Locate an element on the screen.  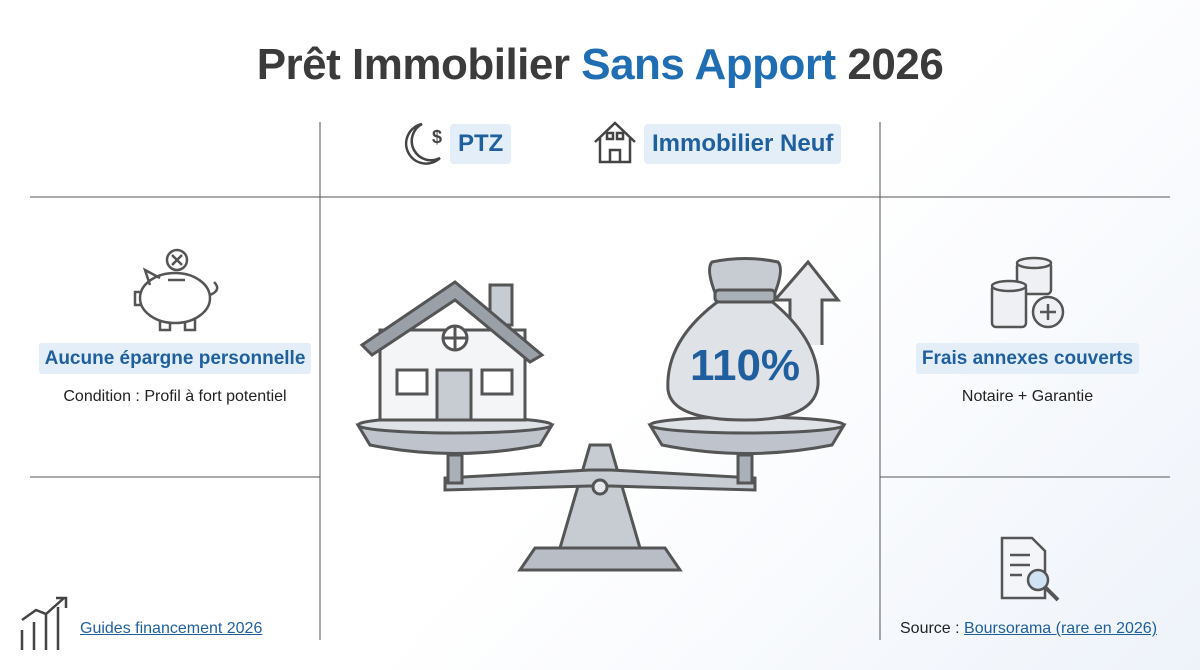
title: Prêt Immobilier Sans Apport 2026 is located at coordinates (600, 65).